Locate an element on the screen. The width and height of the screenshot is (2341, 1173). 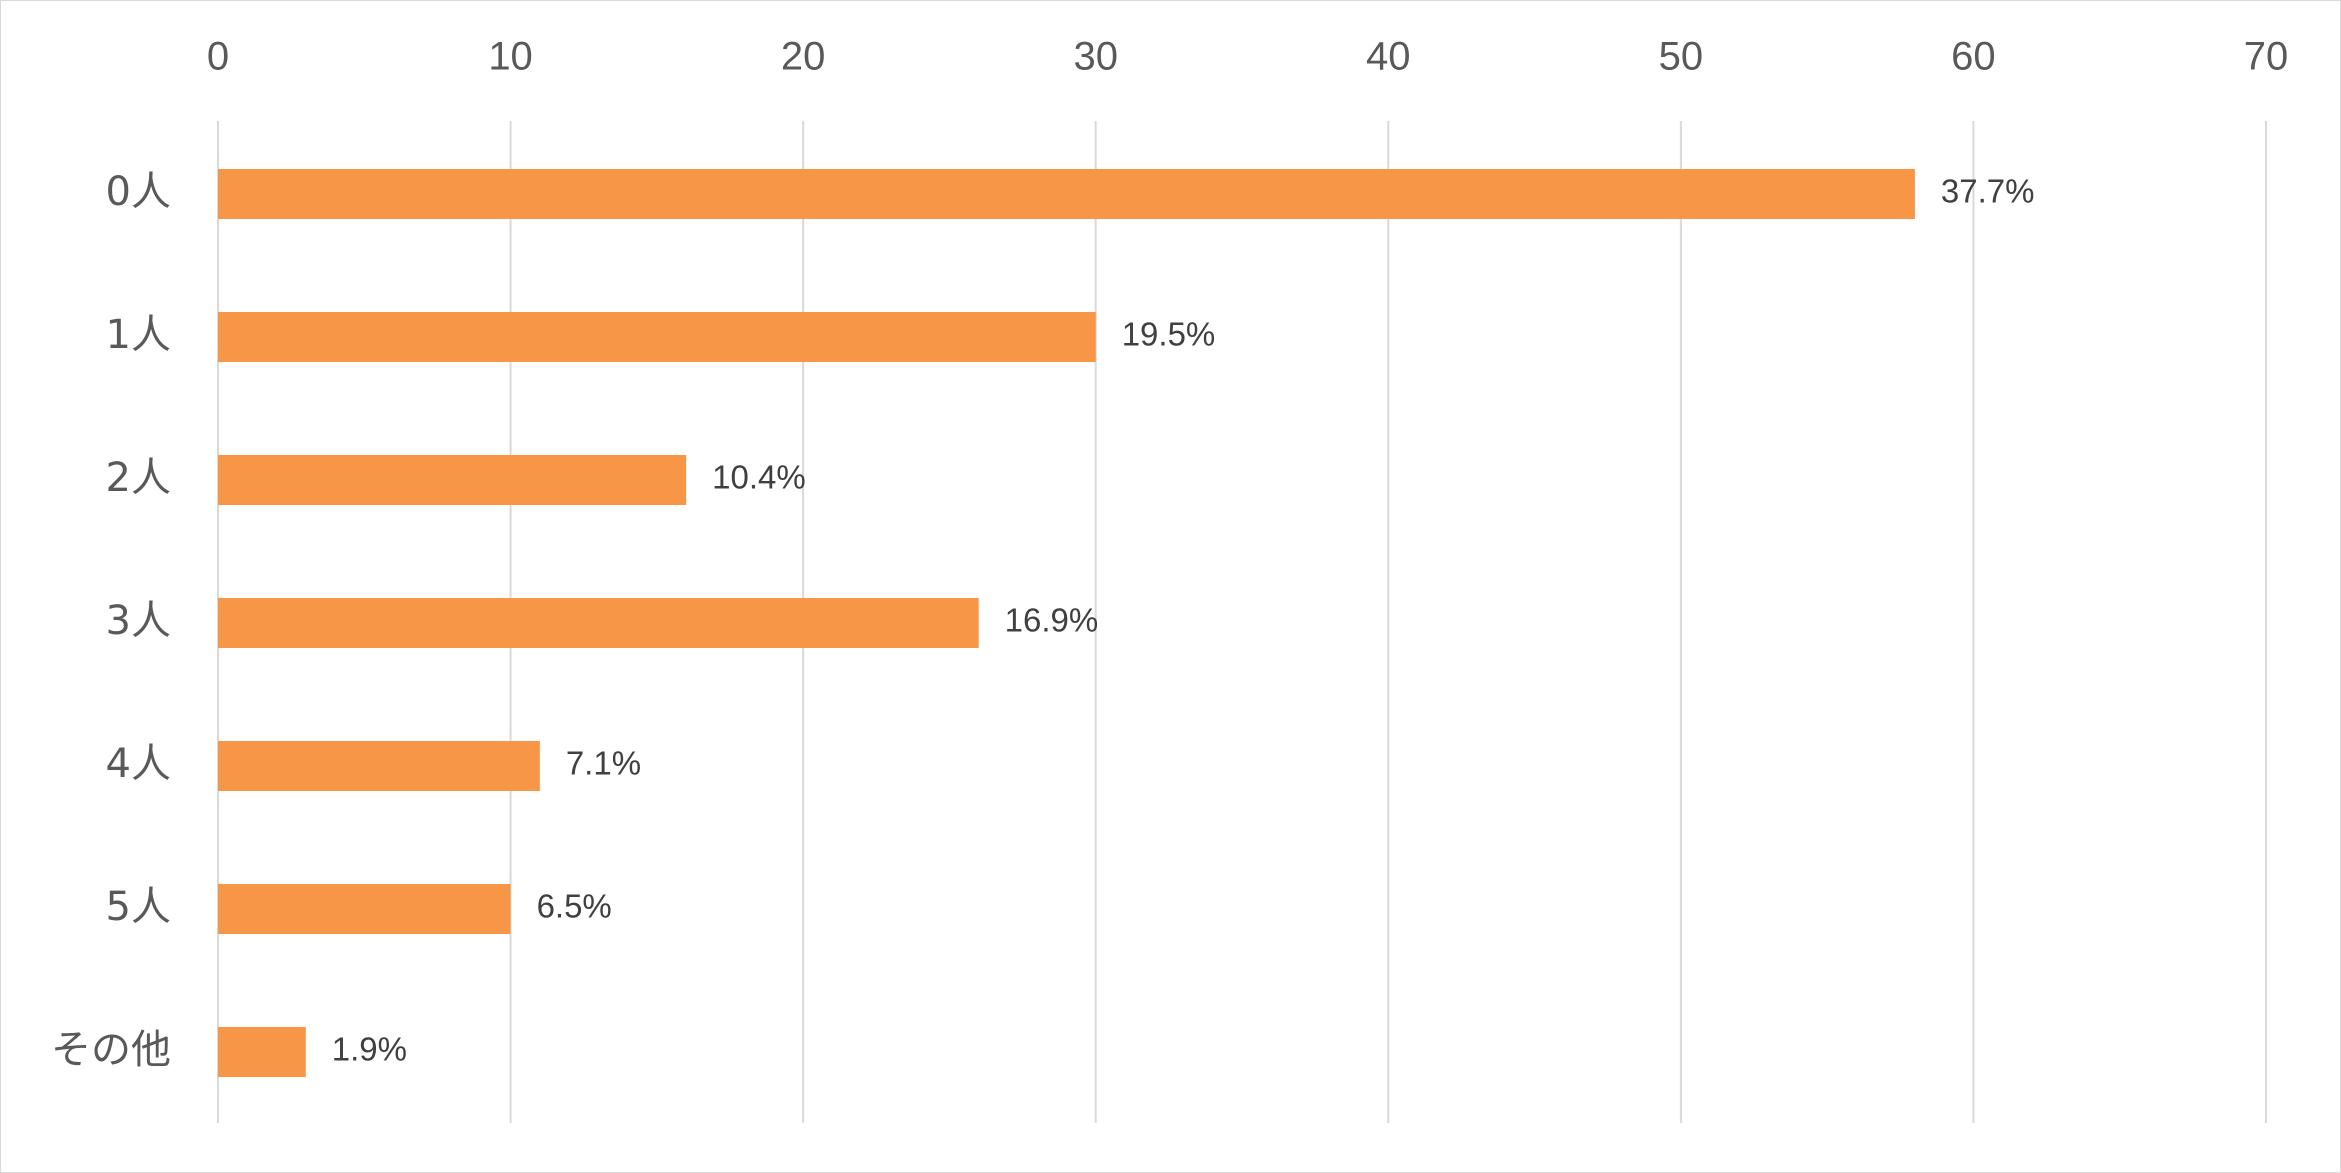
data-label: 6.5% is located at coordinates (574, 906).